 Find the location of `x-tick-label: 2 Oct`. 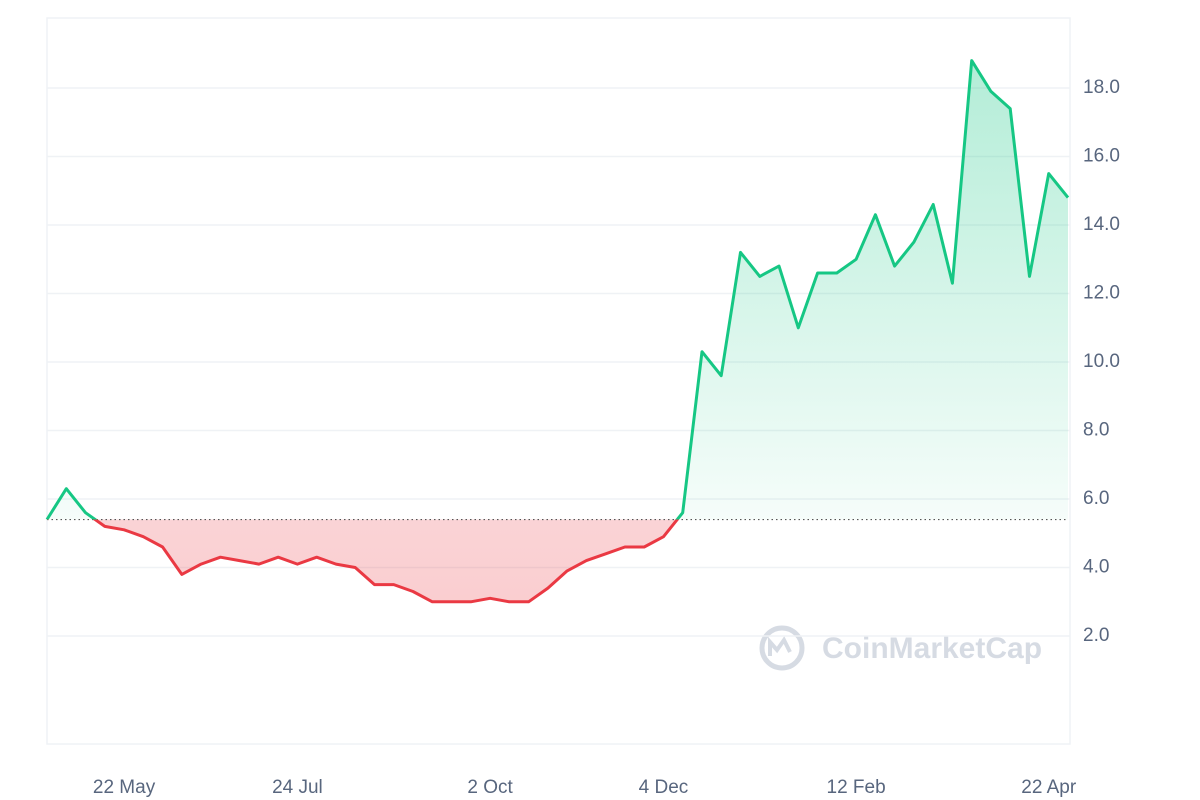

x-tick-label: 2 Oct is located at coordinates (490, 787).